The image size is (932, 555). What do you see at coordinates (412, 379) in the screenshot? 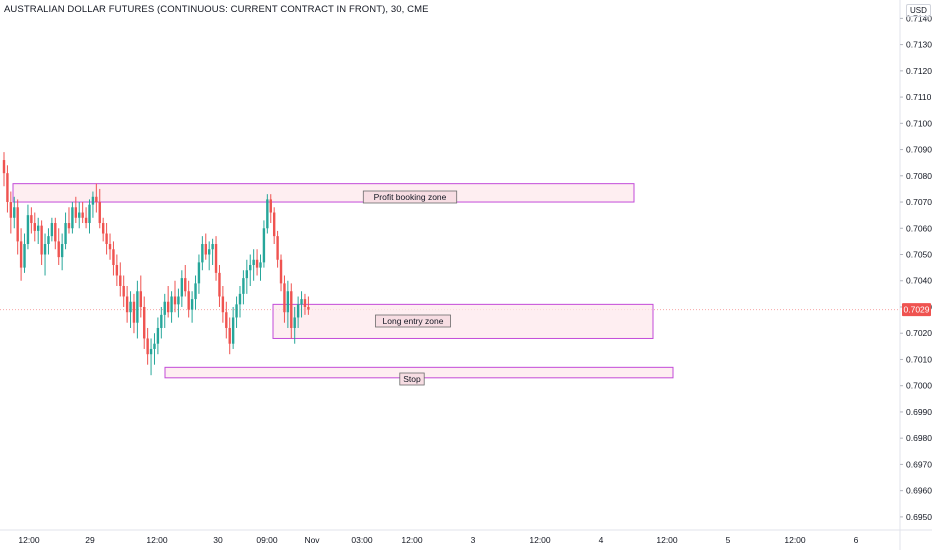
I see `annotation-label: Stop` at bounding box center [412, 379].